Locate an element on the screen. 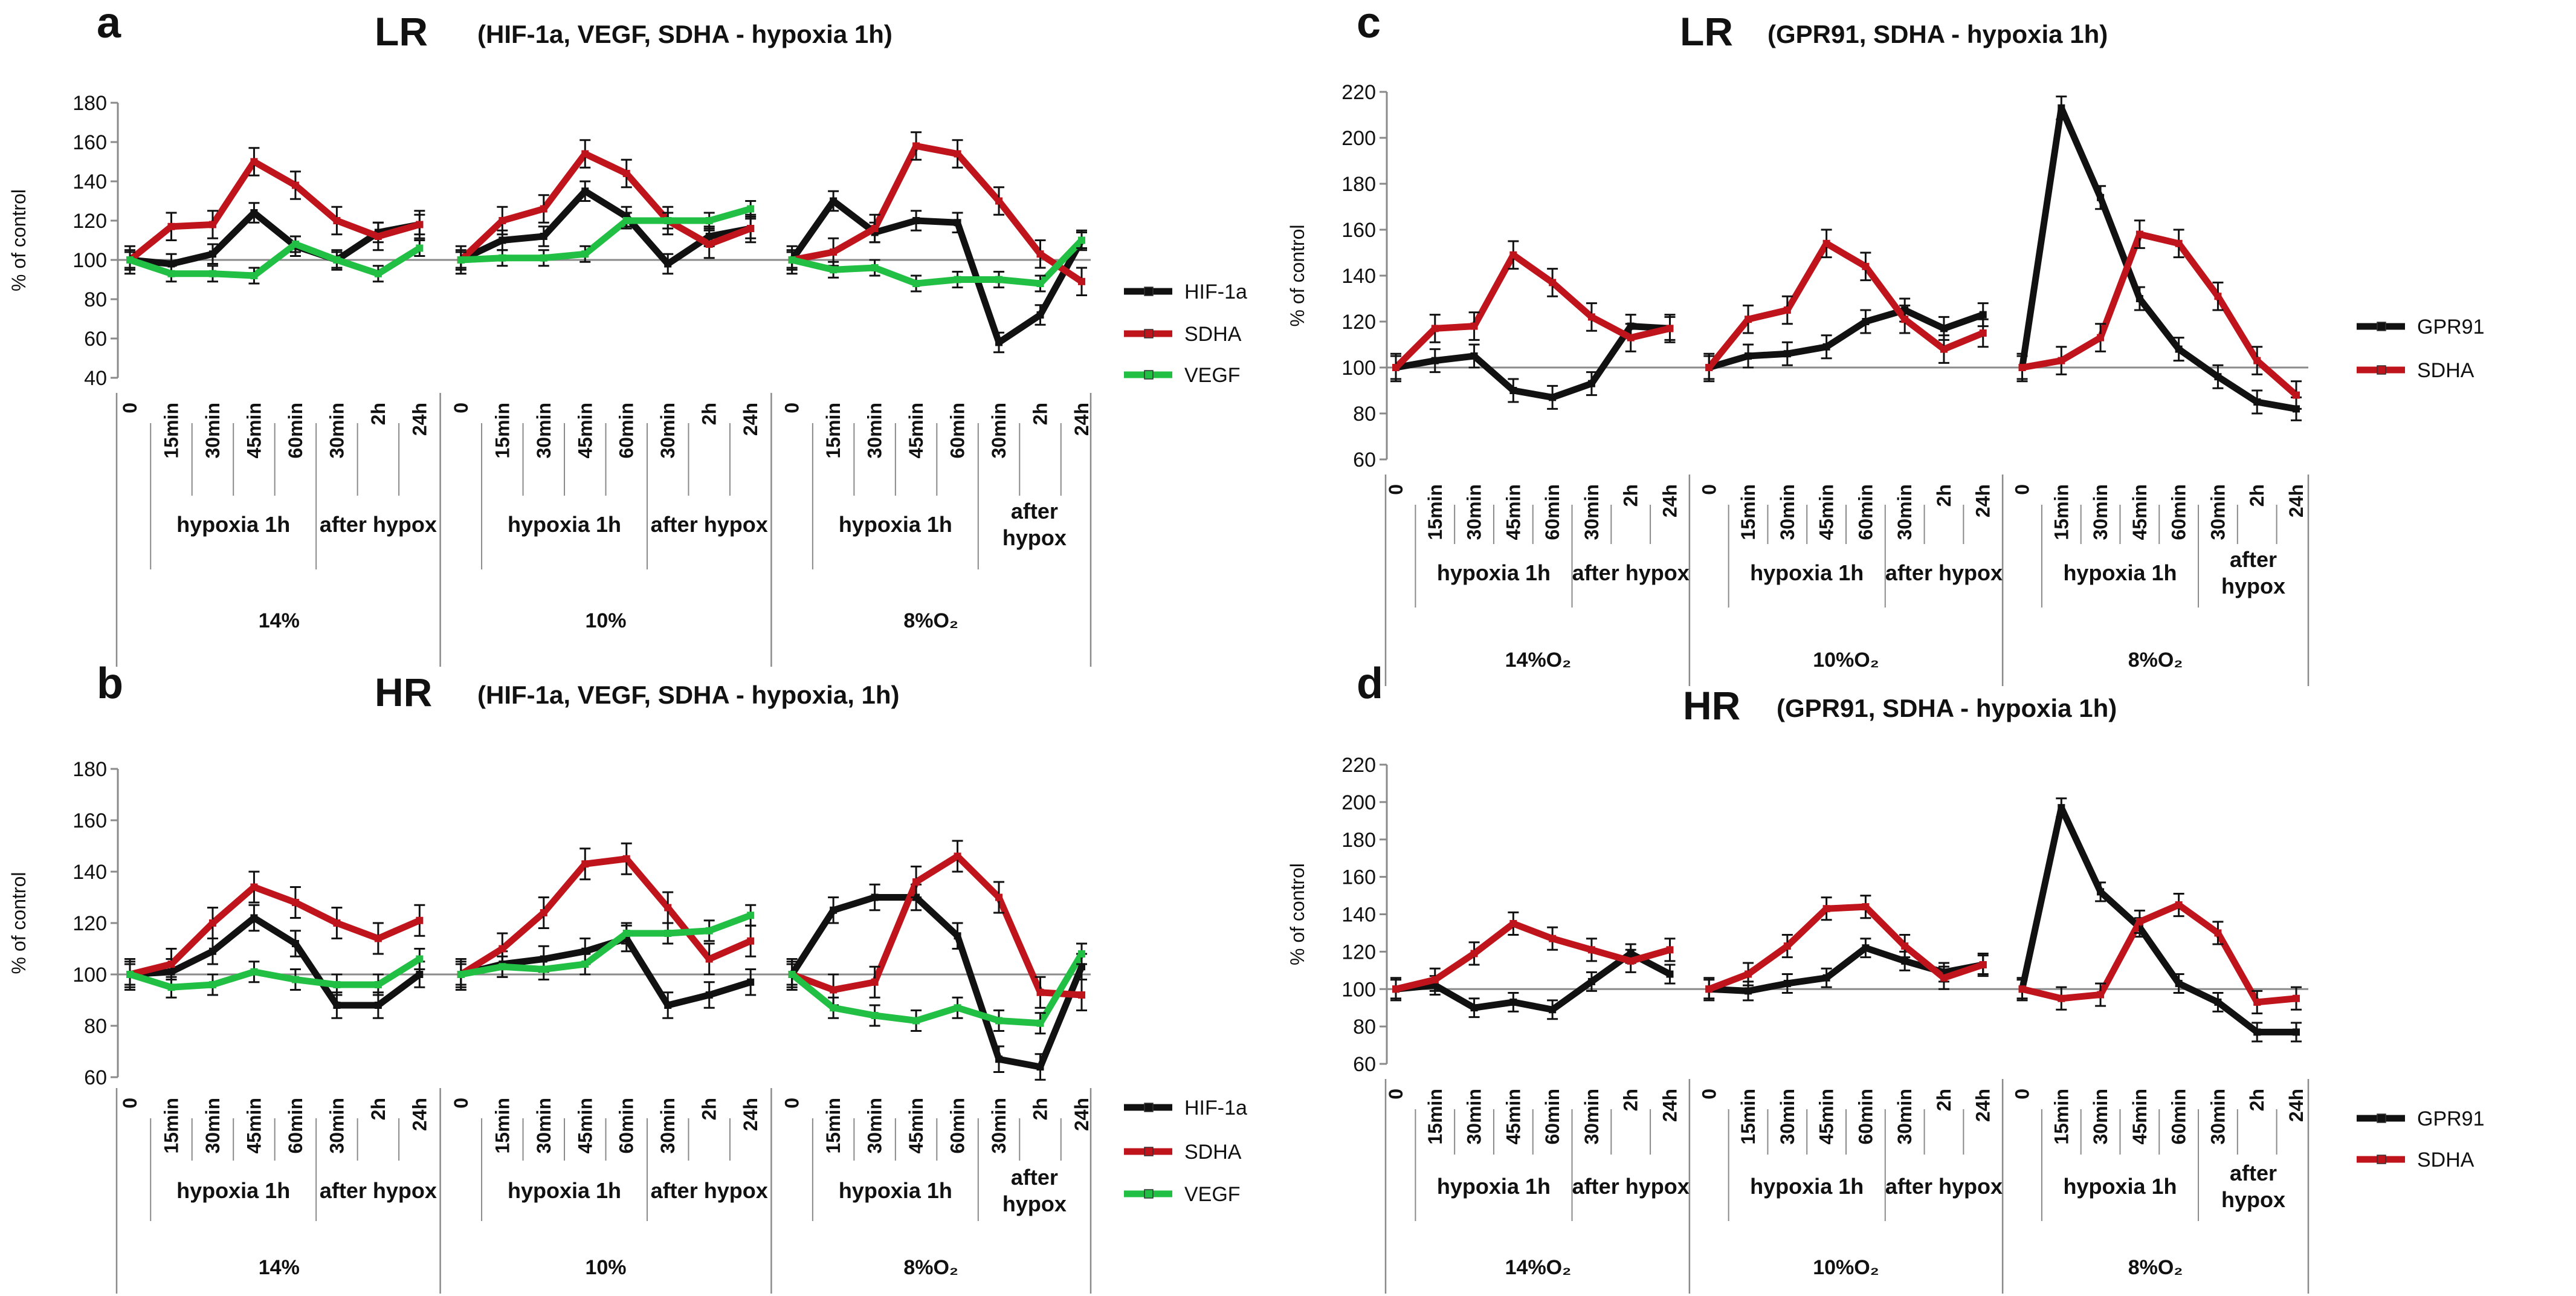  phase-label: after hypox is located at coordinates (1631, 572).